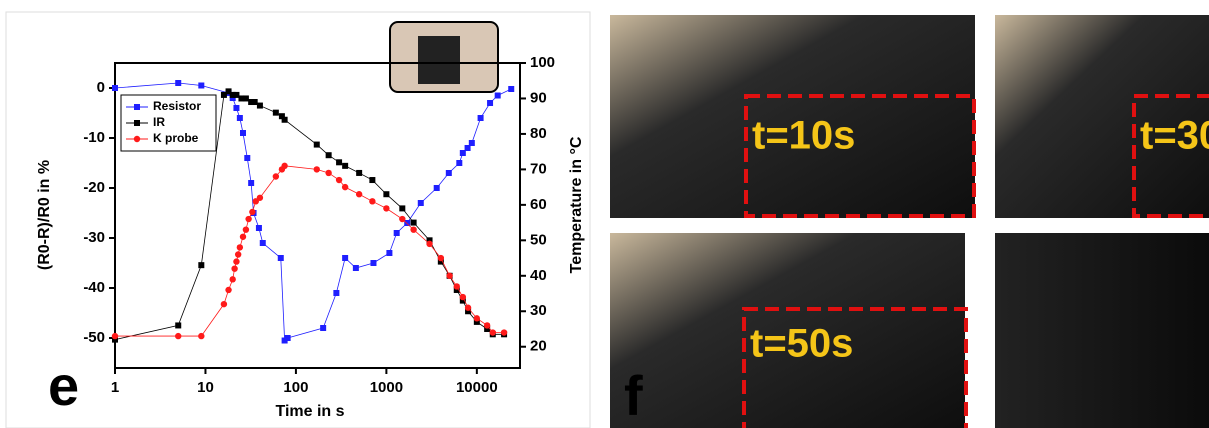 The width and height of the screenshot is (1209, 428). Describe the element at coordinates (205, 387) in the screenshot. I see `x-tick-label: 10` at that location.